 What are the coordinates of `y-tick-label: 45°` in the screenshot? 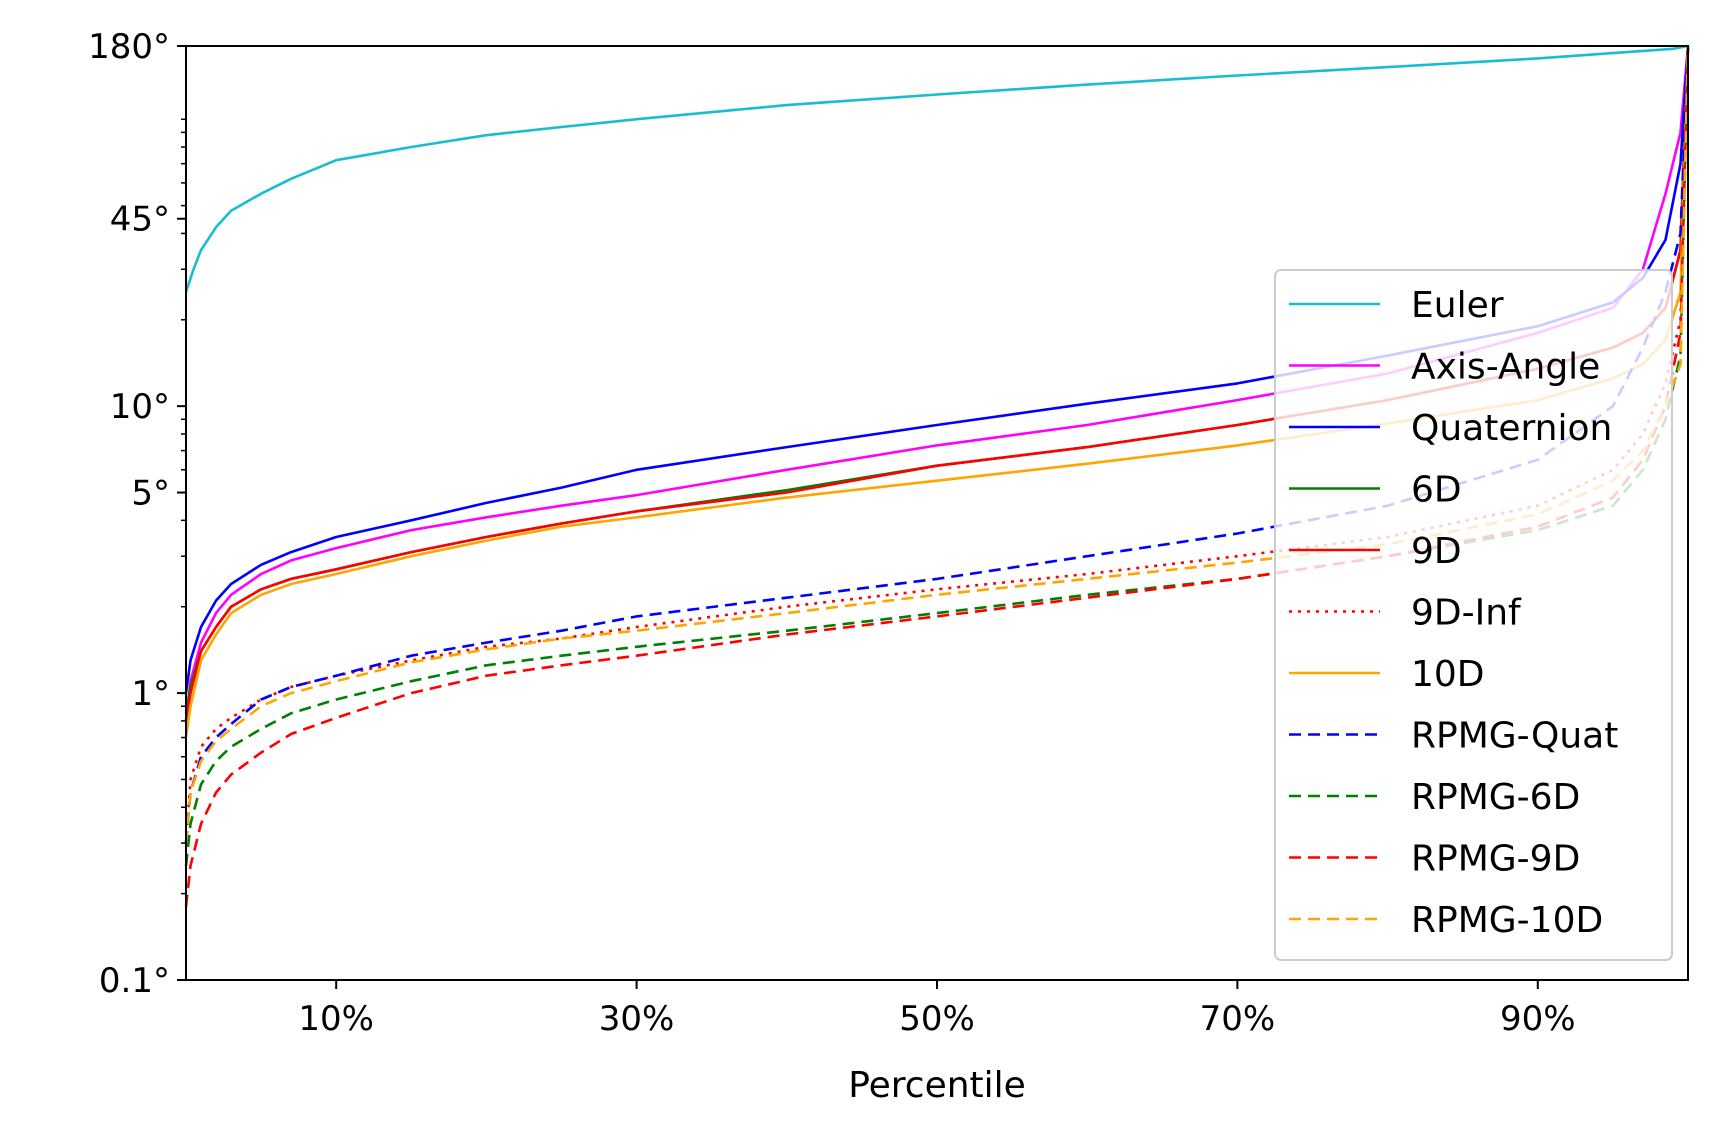 It's located at (140, 220).